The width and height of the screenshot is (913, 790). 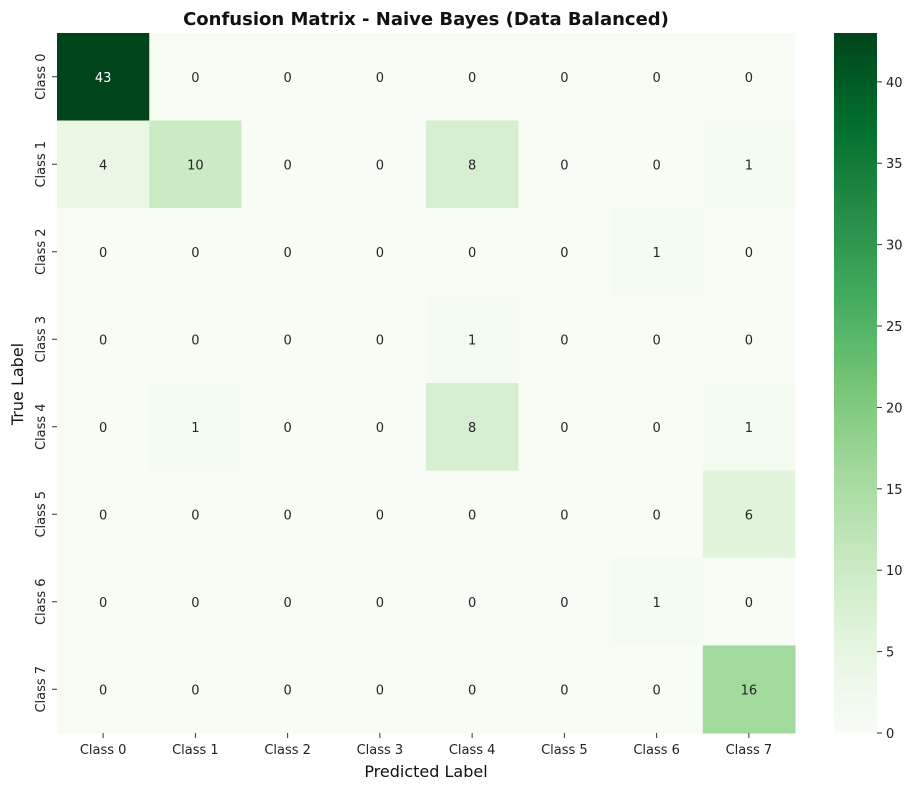 I want to click on cell-value-label: 16, so click(x=749, y=690).